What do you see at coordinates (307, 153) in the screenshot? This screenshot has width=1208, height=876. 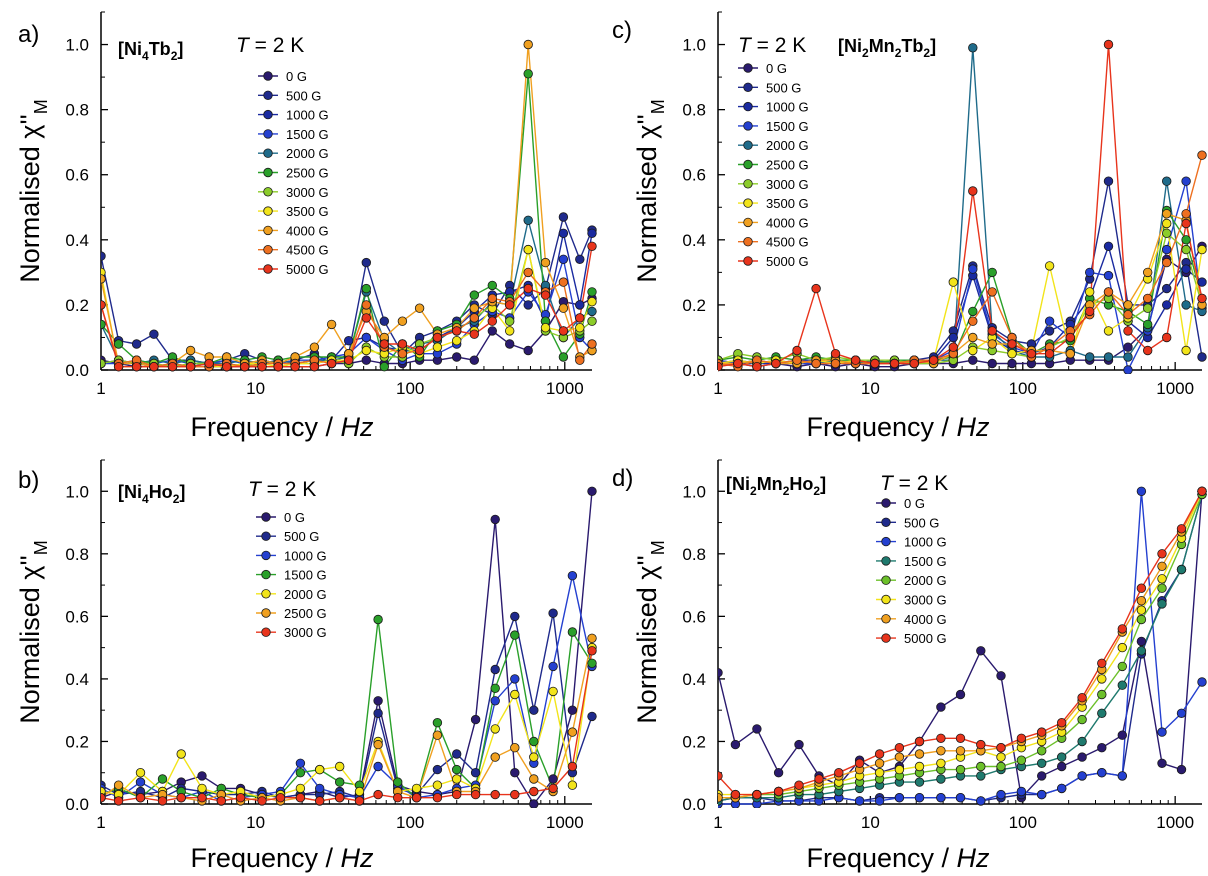 I see `legend-label: 2000 G` at bounding box center [307, 153].